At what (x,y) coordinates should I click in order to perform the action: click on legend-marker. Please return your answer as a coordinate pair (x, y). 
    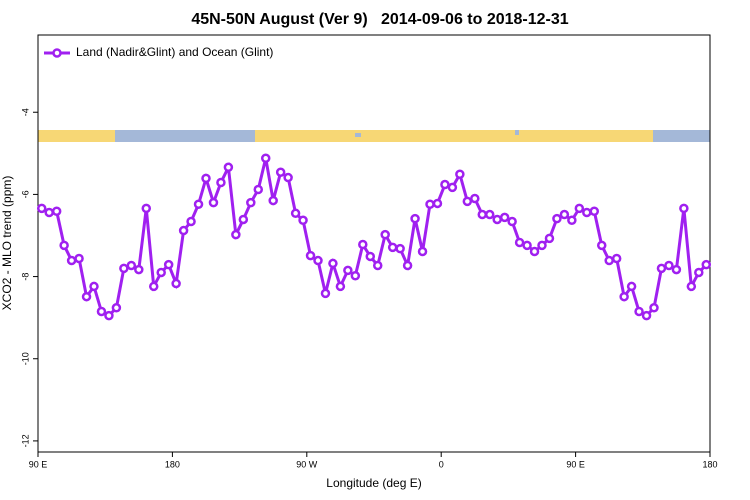
    Looking at the image, I should click on (57, 53).